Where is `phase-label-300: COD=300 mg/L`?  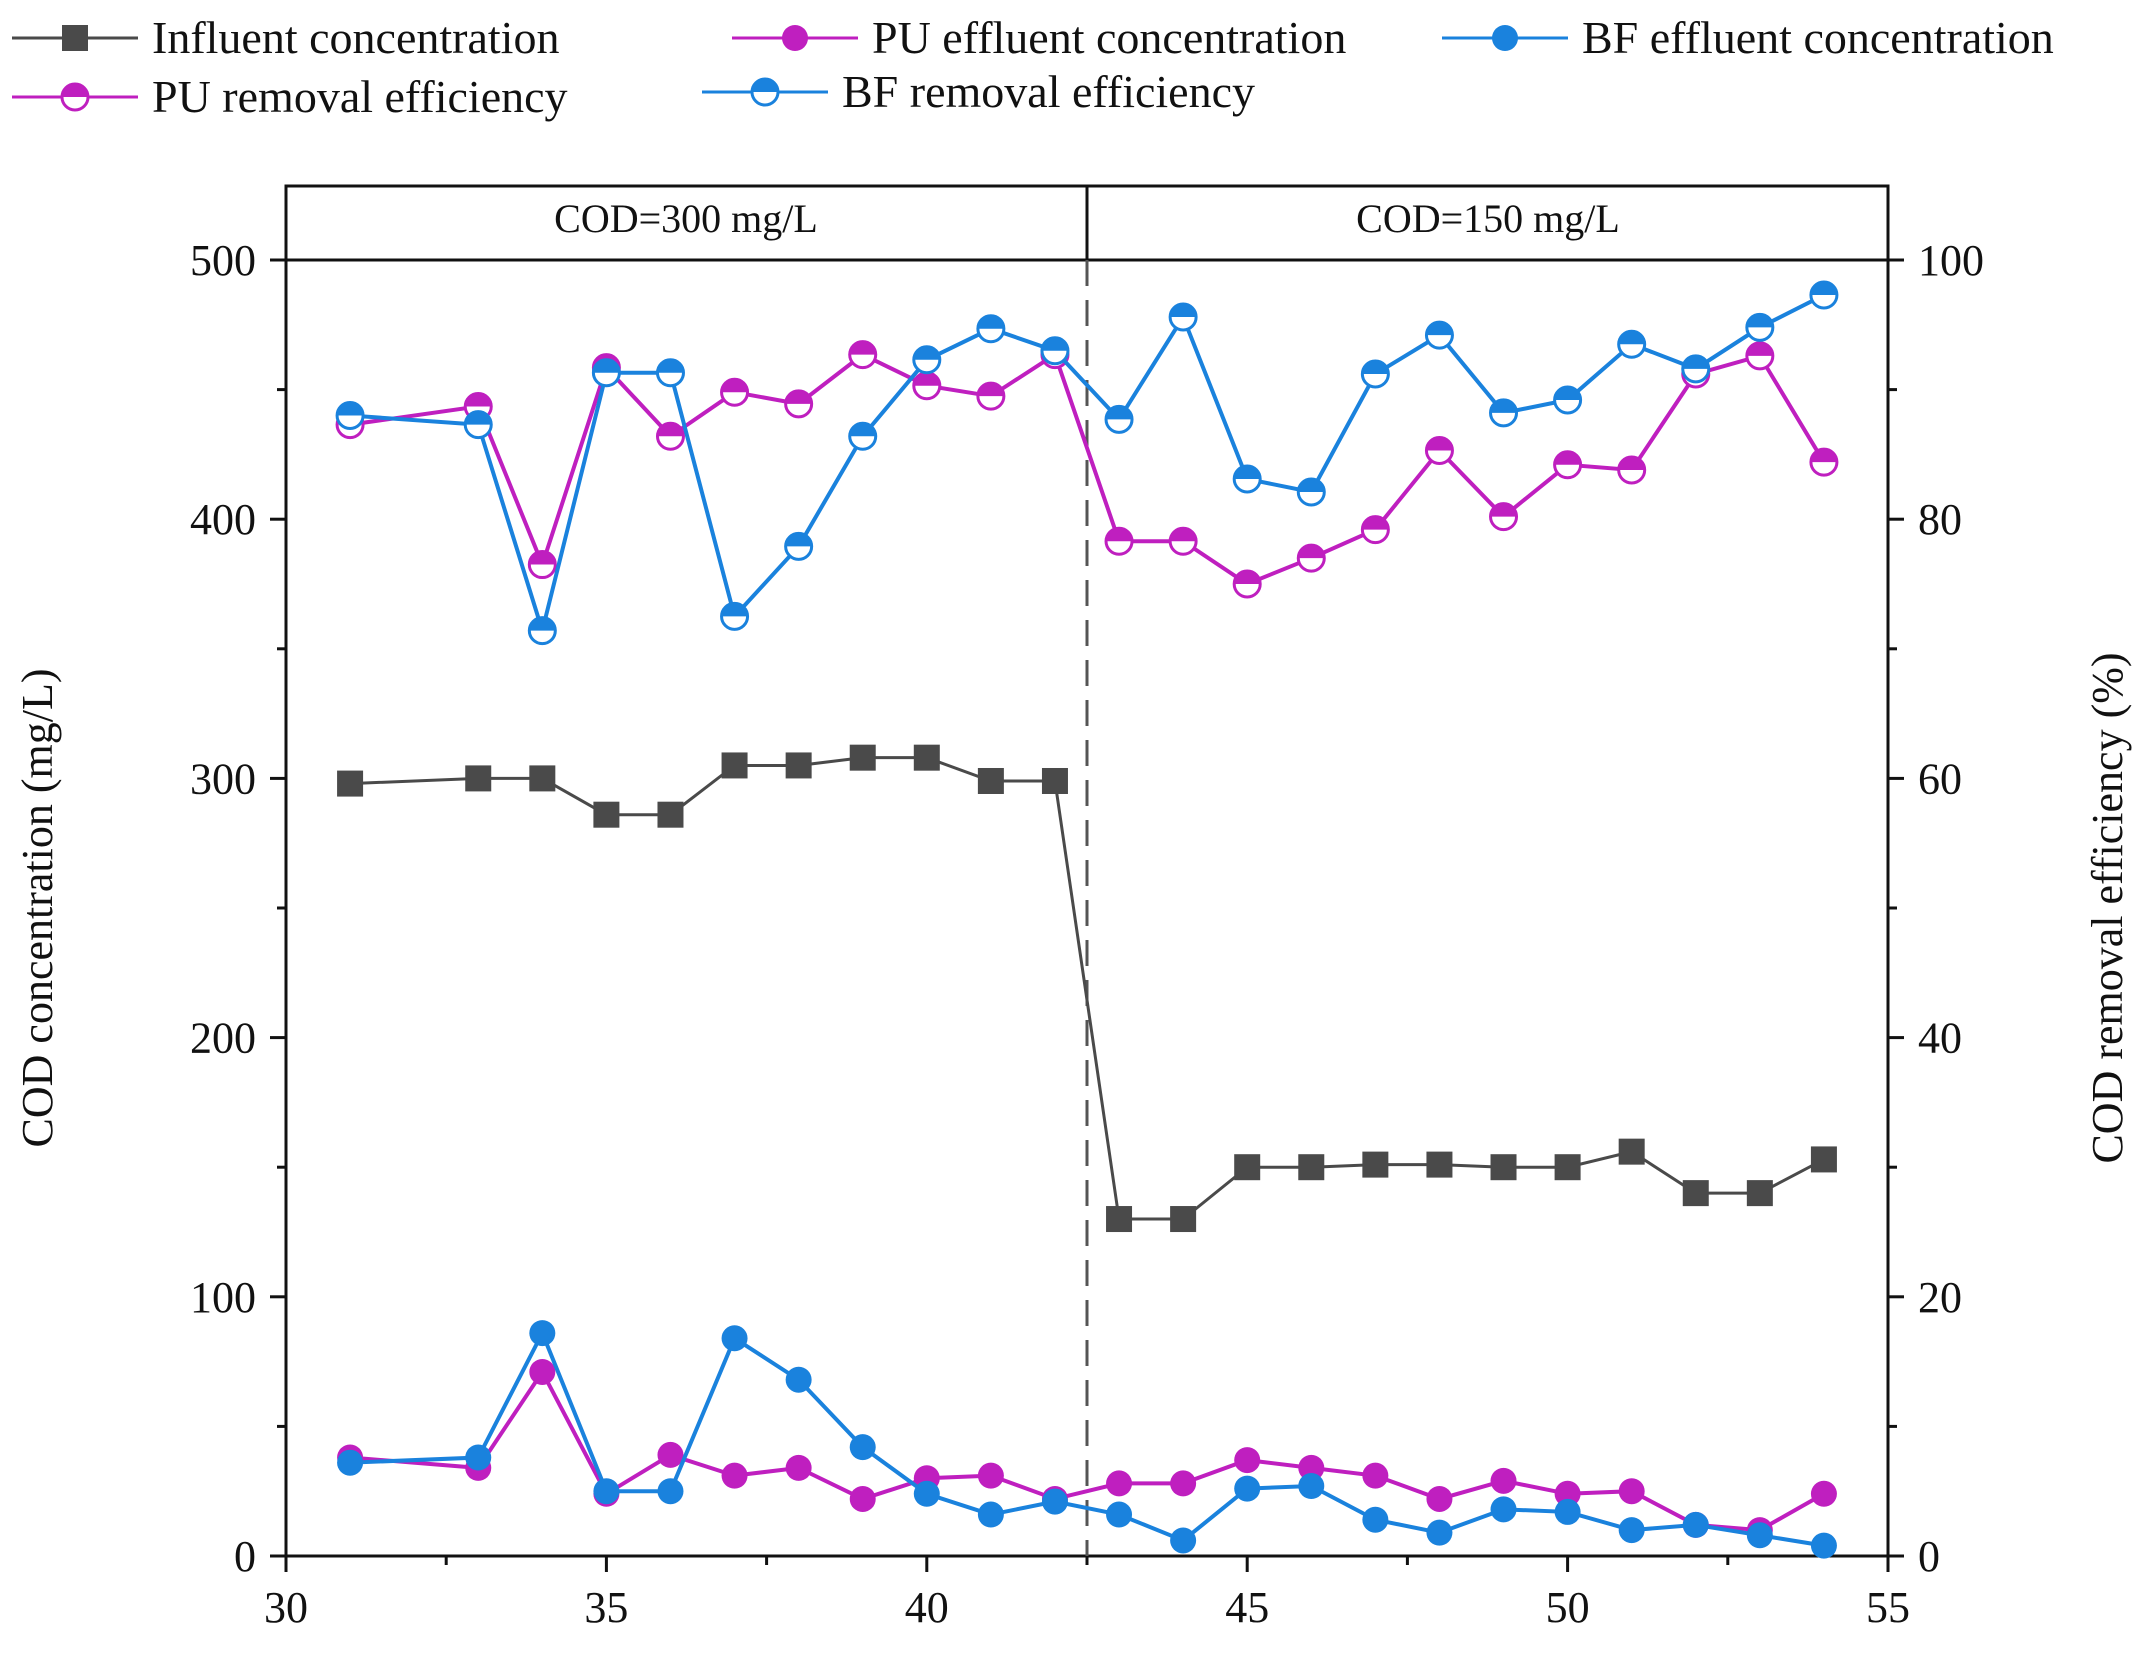 phase-label-300: COD=300 mg/L is located at coordinates (686, 218).